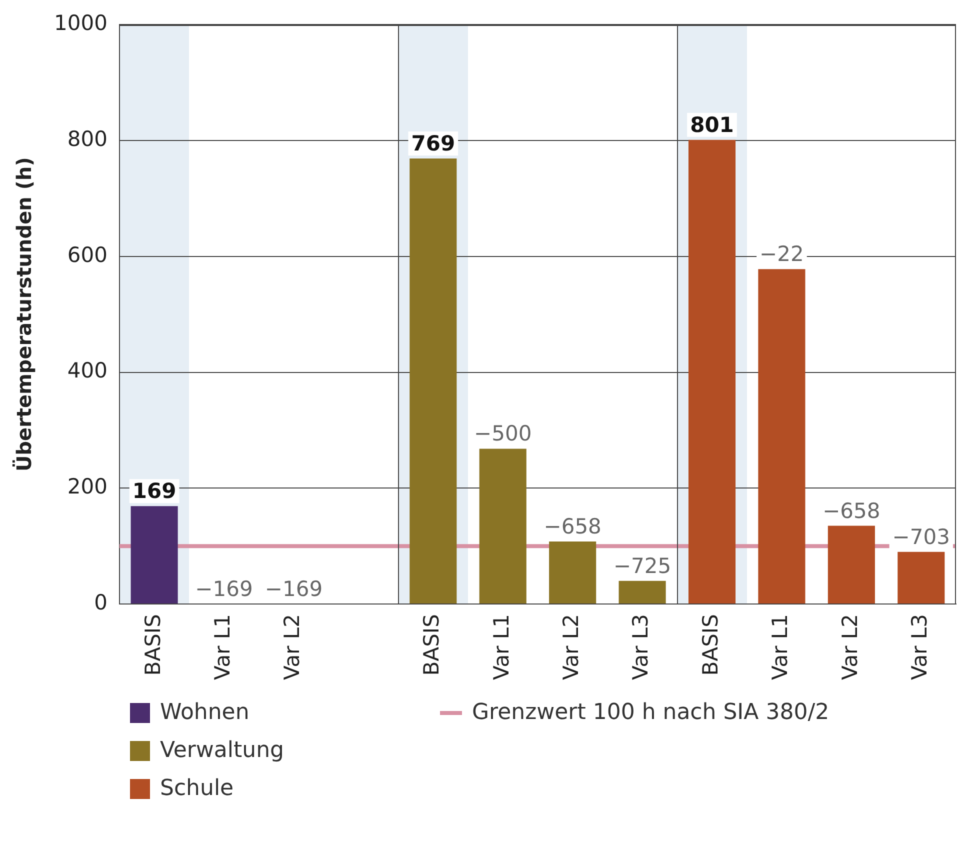  What do you see at coordinates (222, 750) in the screenshot?
I see `legend-label: Verwaltung` at bounding box center [222, 750].